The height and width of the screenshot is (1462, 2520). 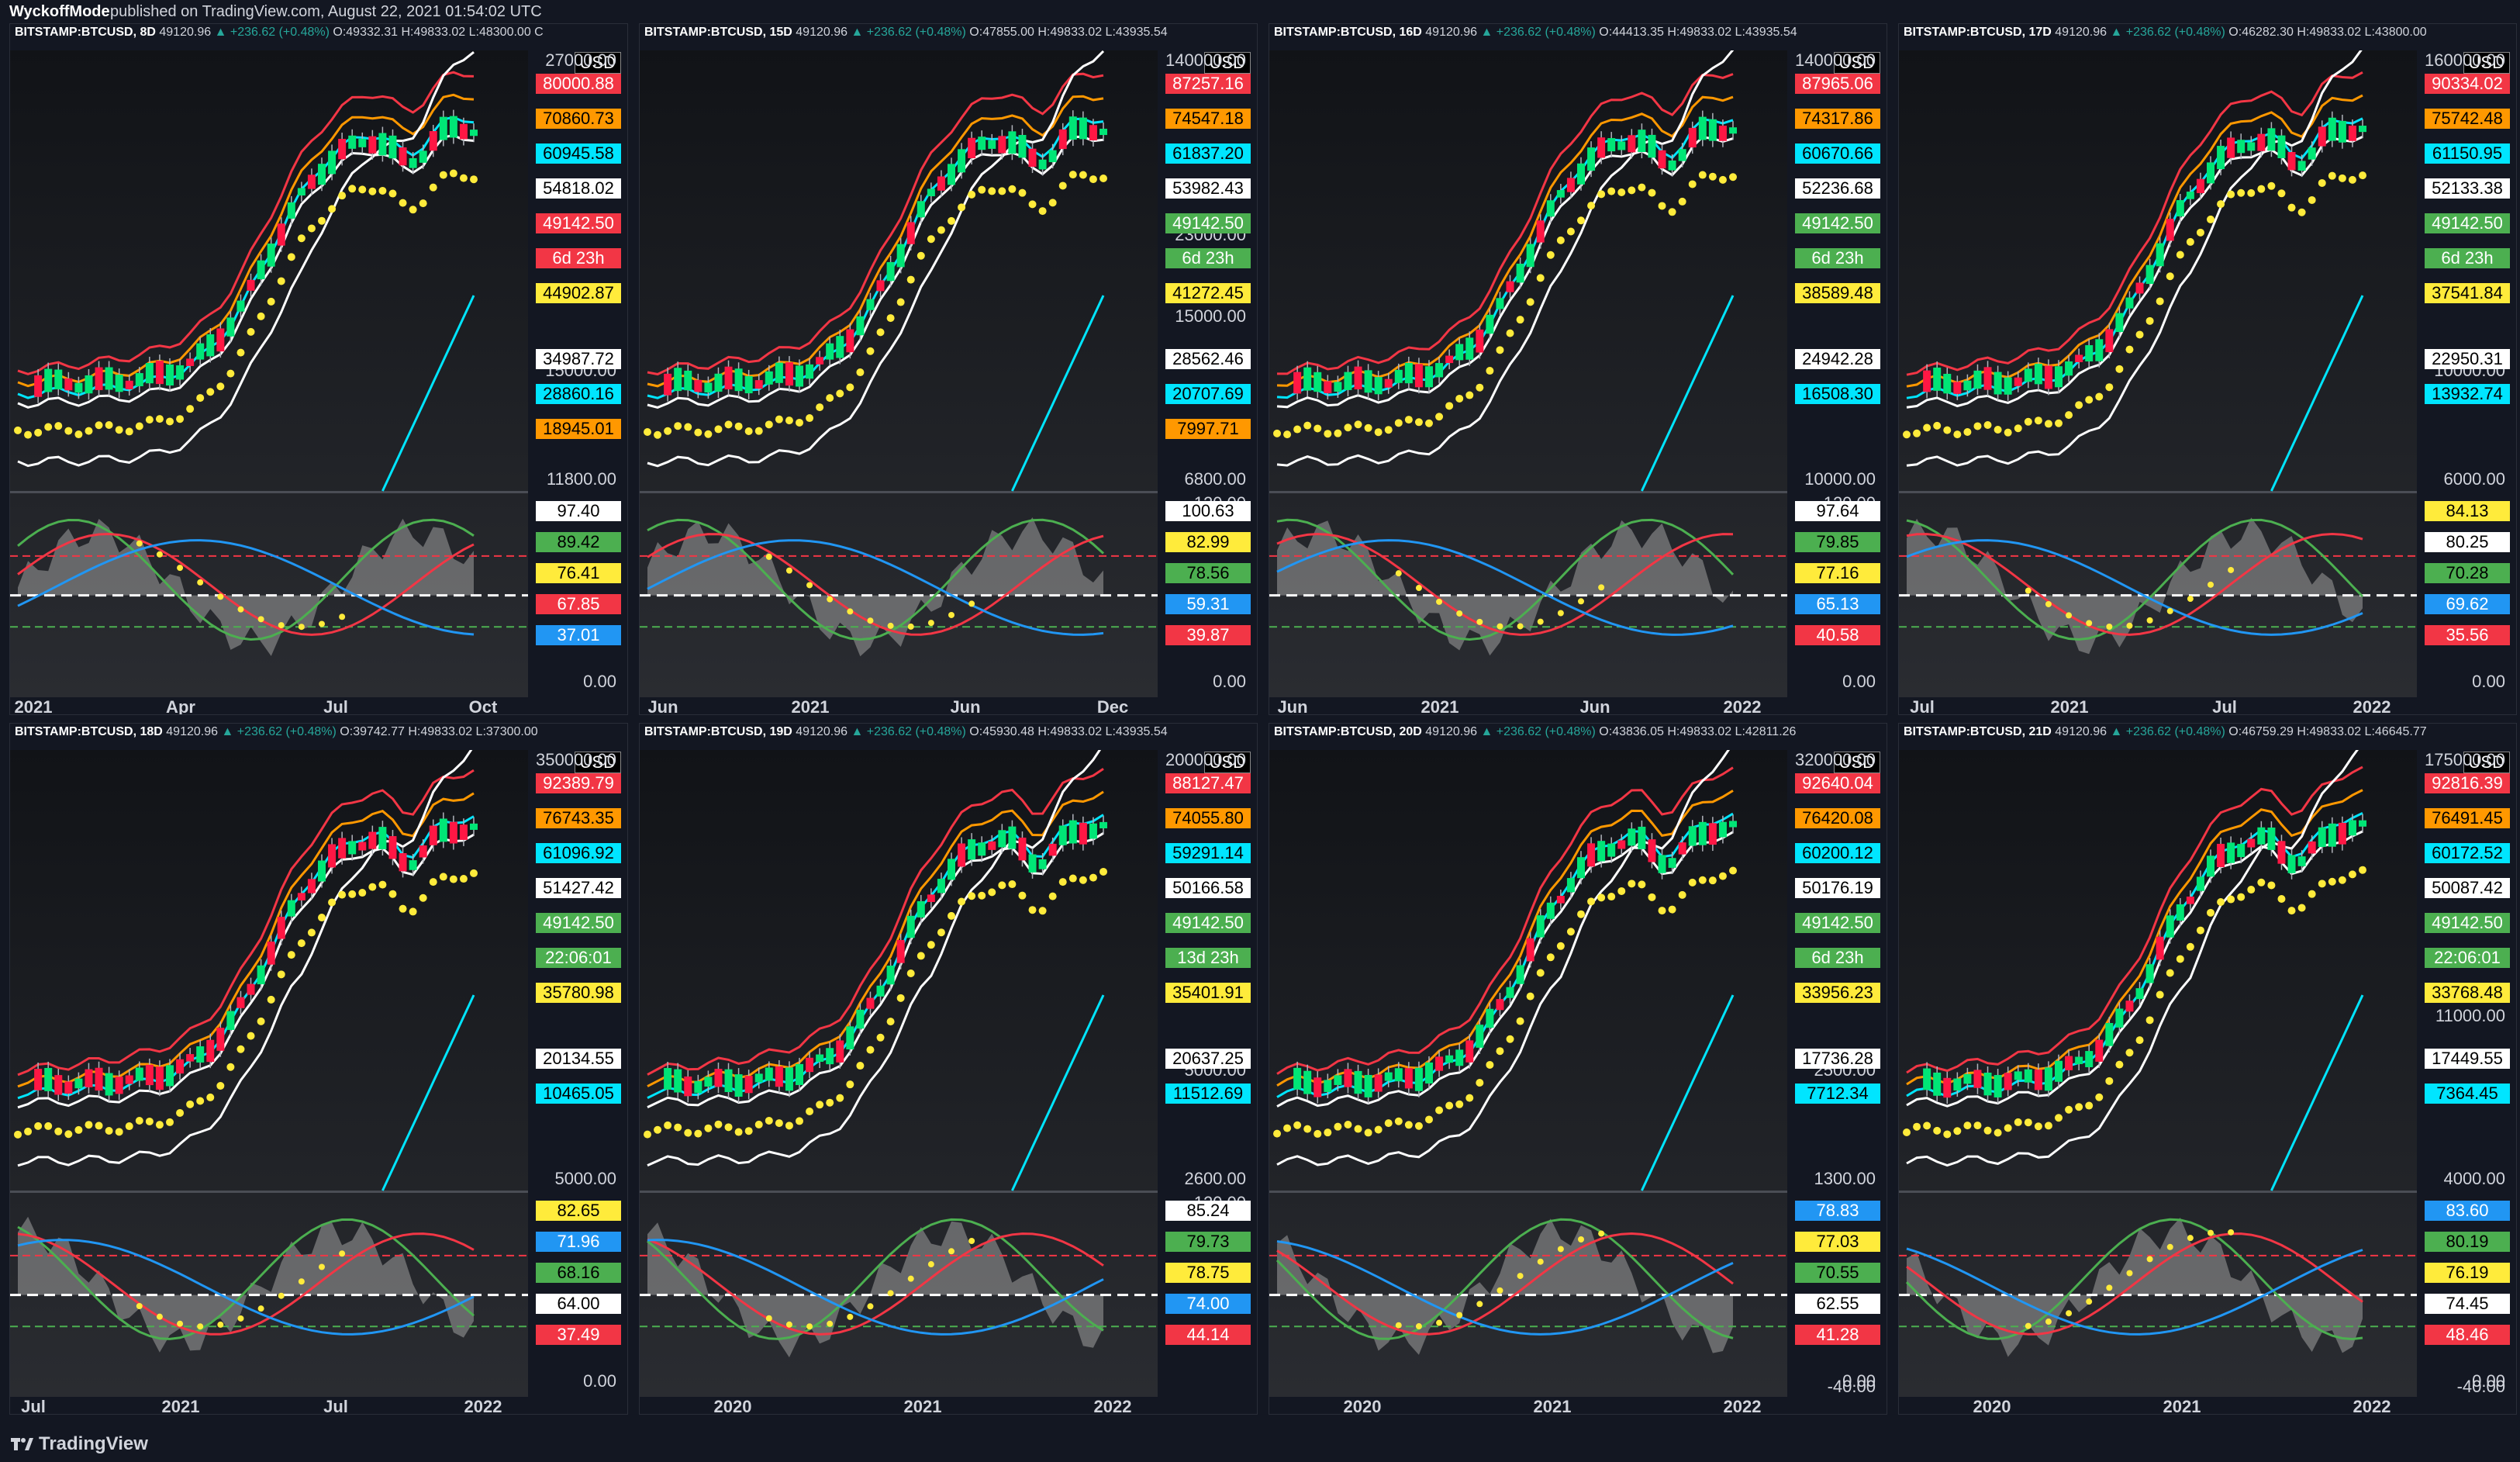 What do you see at coordinates (2467, 783) in the screenshot?
I see `price-level-label: 92816.39` at bounding box center [2467, 783].